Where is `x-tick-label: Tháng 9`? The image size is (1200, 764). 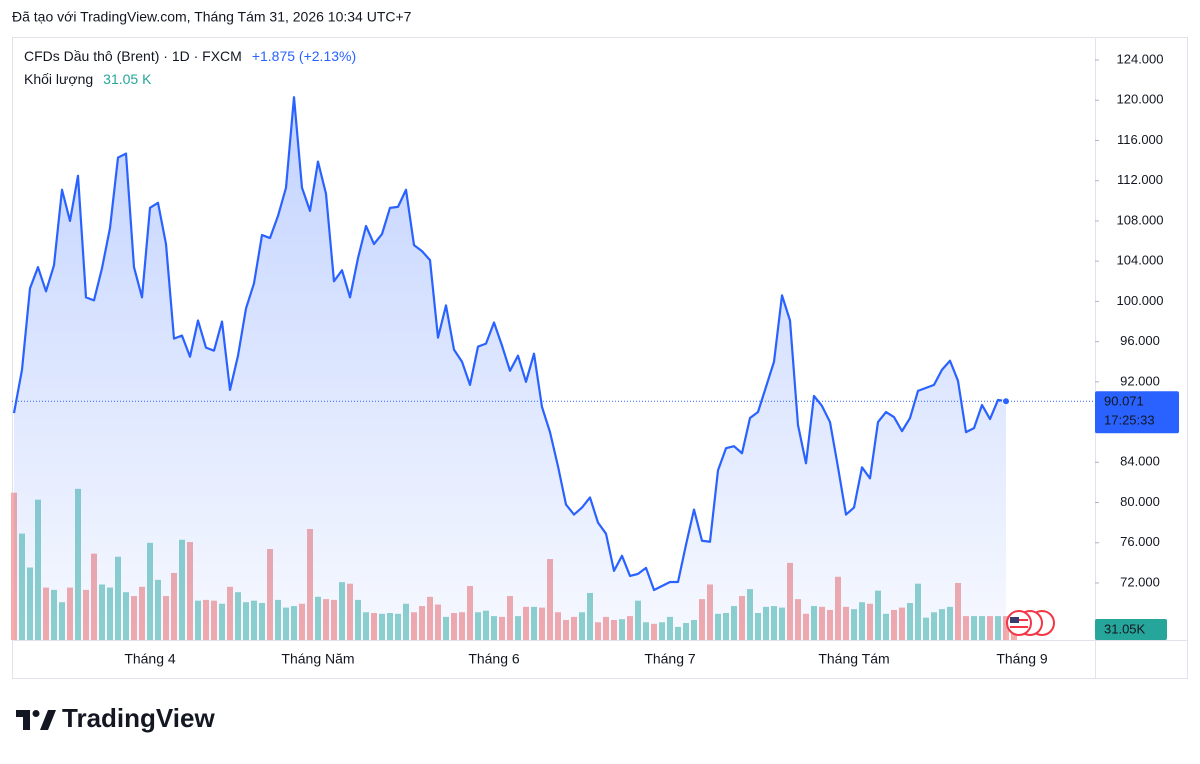 x-tick-label: Tháng 9 is located at coordinates (1022, 659).